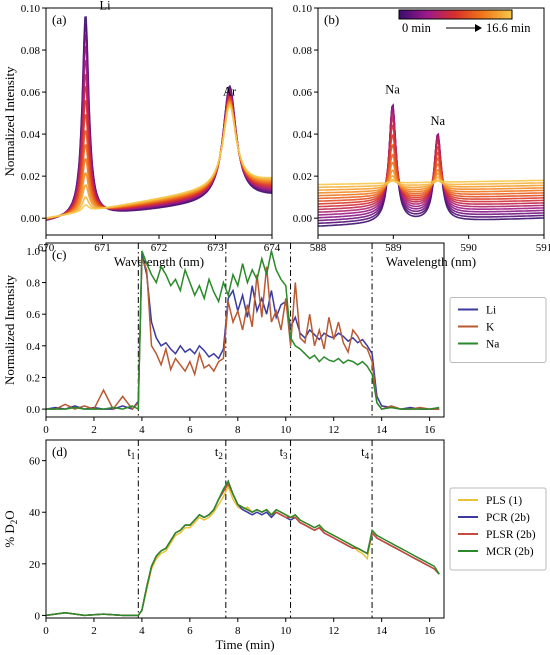 Image resolution: width=550 pixels, height=655 pixels. I want to click on legend-label: PLS (1), so click(504, 501).